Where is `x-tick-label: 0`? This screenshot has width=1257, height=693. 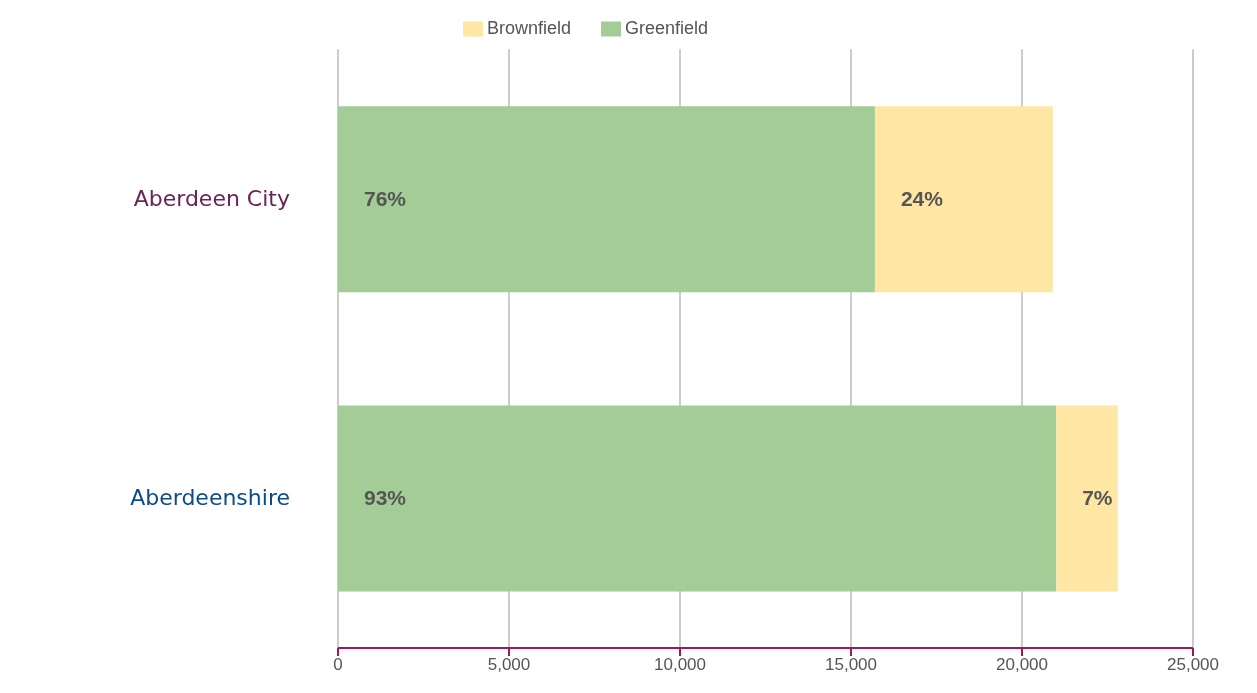
x-tick-label: 0 is located at coordinates (338, 665).